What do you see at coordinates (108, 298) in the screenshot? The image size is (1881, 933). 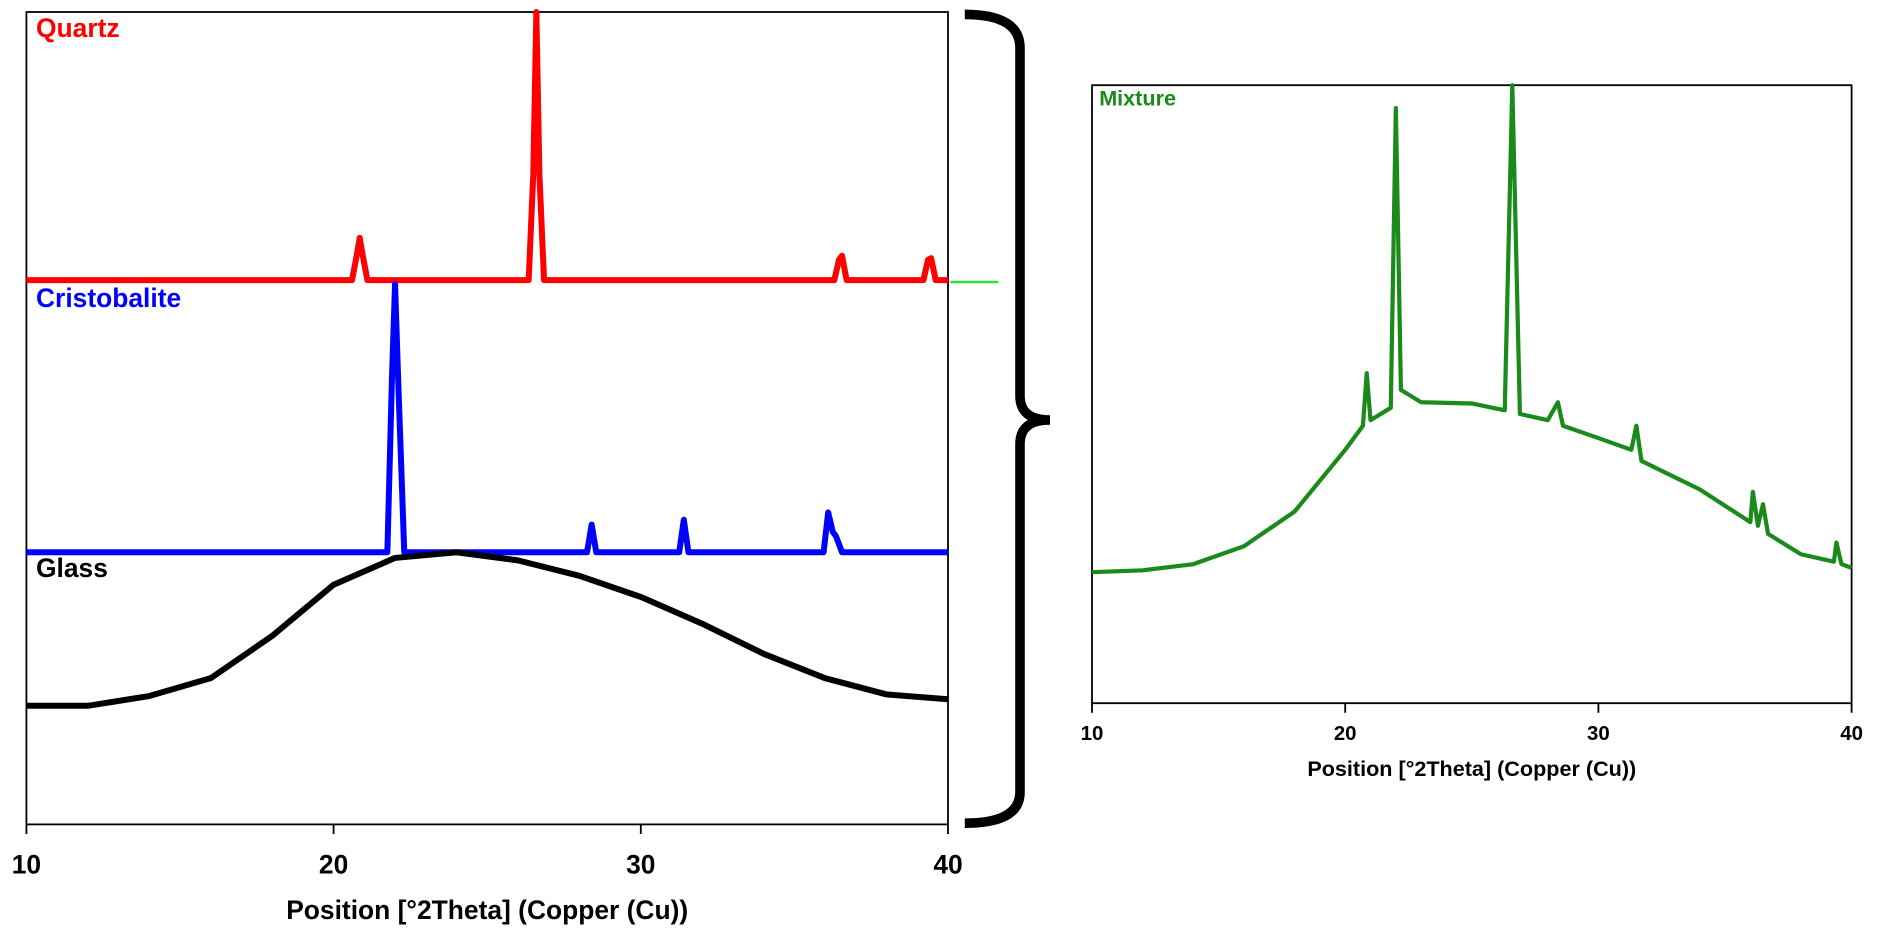 I see `series-label: Cristobalite` at bounding box center [108, 298].